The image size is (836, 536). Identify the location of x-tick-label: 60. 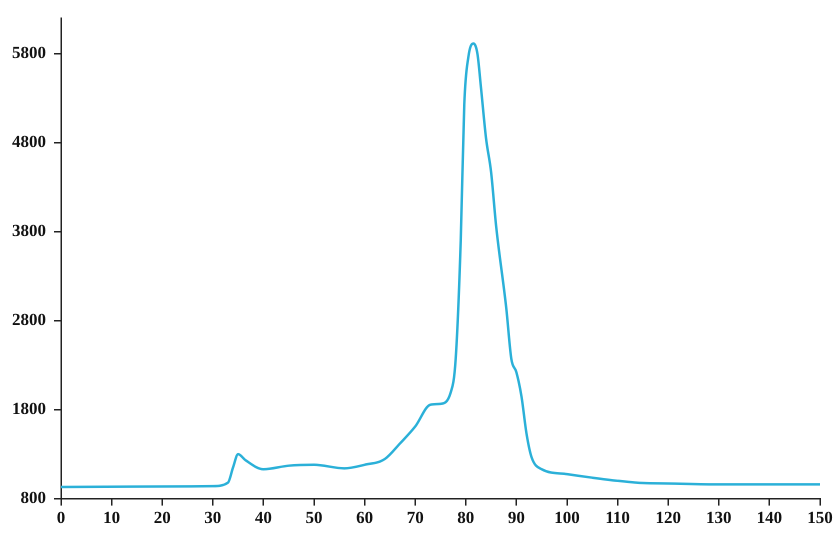
(365, 518).